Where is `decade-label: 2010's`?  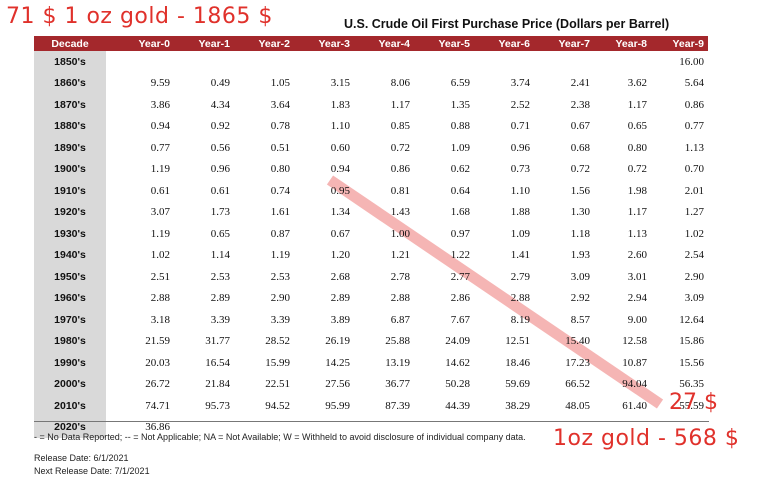
decade-label: 2010's is located at coordinates (70, 406).